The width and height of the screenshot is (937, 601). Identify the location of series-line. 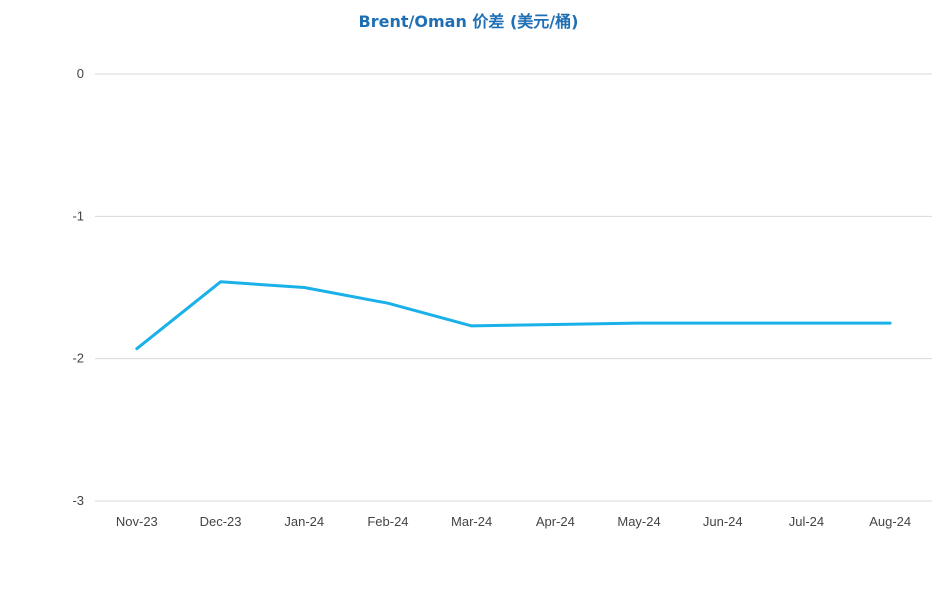
(513, 315).